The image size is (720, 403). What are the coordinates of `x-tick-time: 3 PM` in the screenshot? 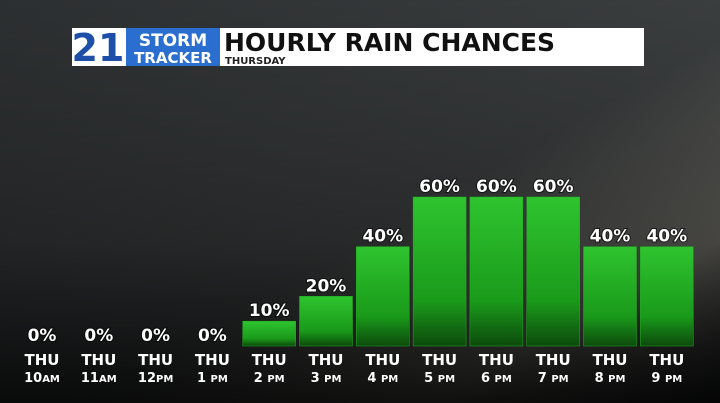 It's located at (326, 378).